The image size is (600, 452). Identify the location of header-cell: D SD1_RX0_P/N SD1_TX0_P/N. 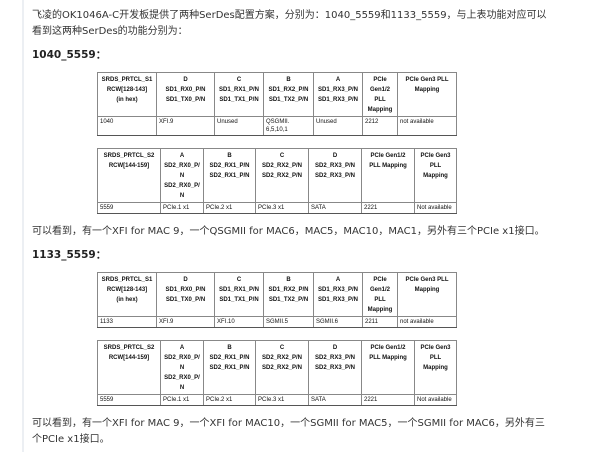
(185, 94).